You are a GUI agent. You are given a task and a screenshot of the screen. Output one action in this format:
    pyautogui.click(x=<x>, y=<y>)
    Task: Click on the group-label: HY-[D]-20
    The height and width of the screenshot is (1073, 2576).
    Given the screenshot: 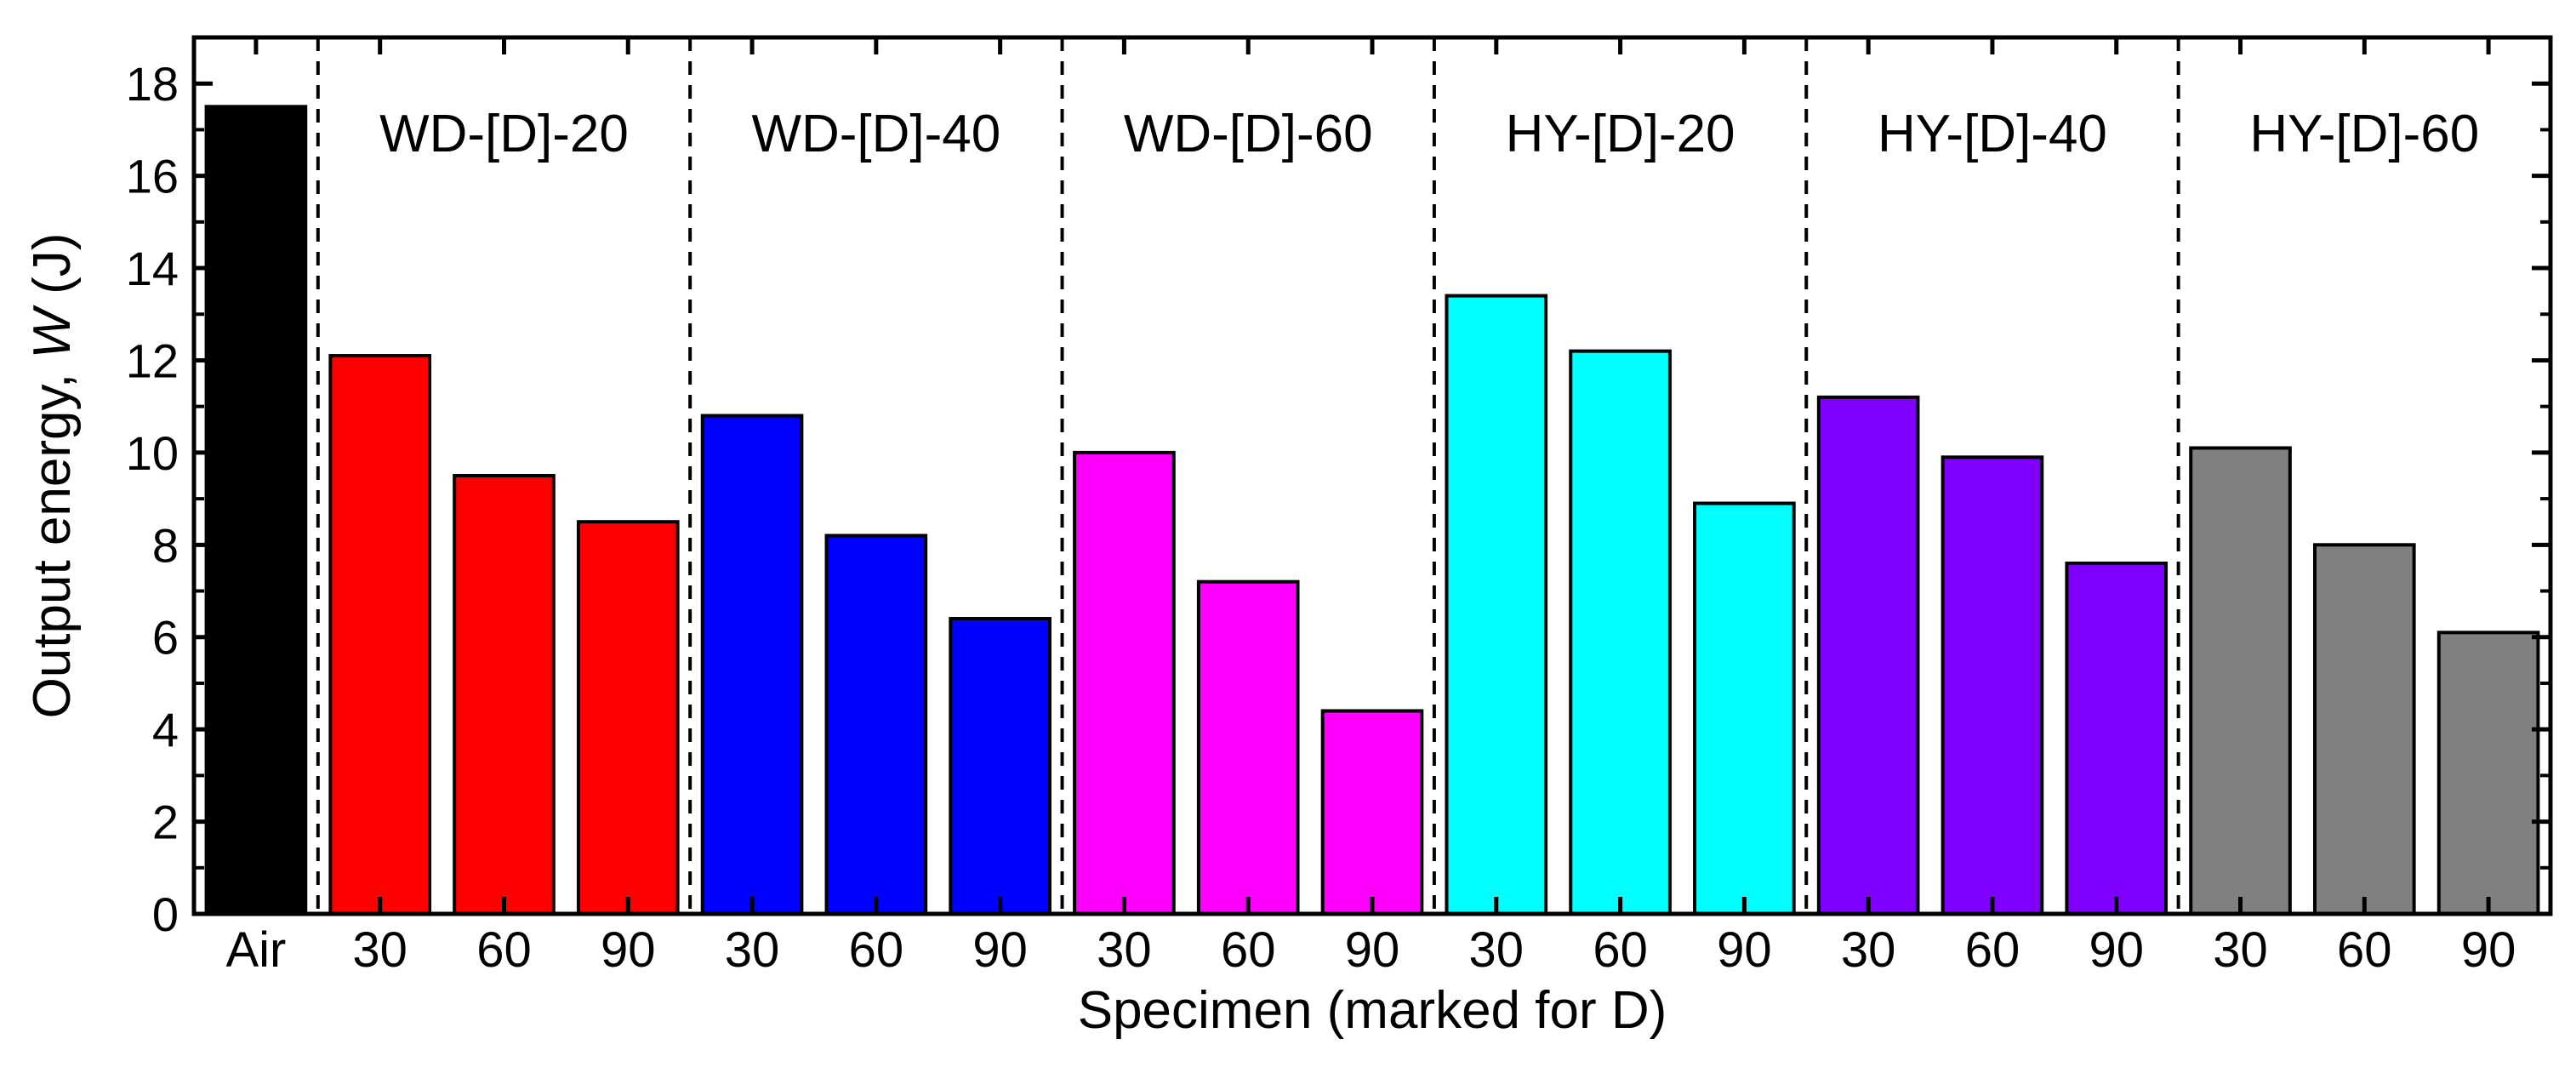 What is the action you would take?
    pyautogui.click(x=1621, y=134)
    